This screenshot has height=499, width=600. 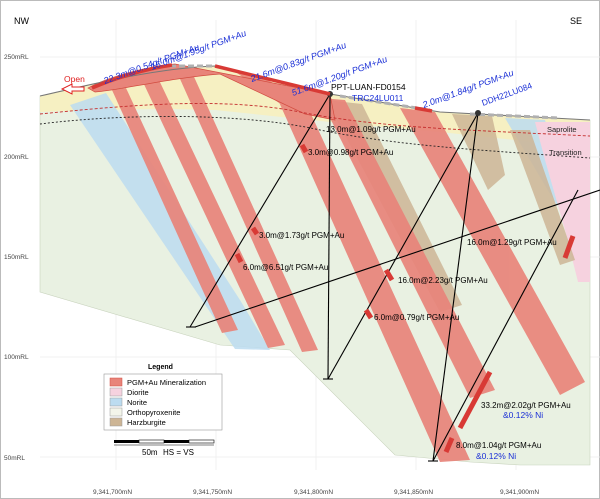 What do you see at coordinates (498, 445) in the screenshot?
I see `intercept-label-i9: 8.0m@1.04g/t PGM+Au` at bounding box center [498, 445].